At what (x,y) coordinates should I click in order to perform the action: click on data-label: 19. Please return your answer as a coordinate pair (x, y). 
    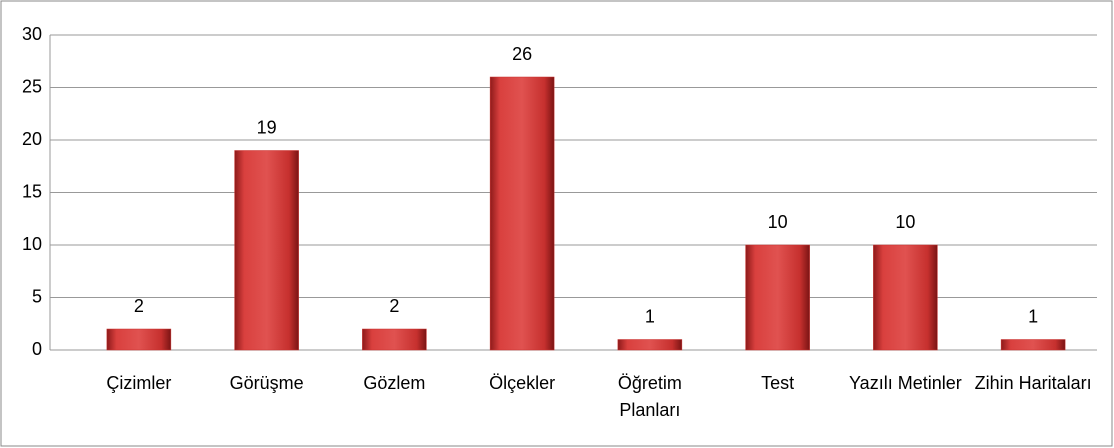
    Looking at the image, I should click on (267, 127).